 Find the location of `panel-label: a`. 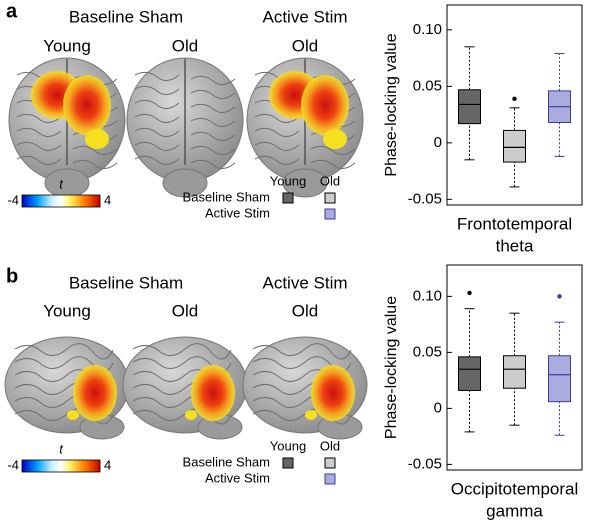

panel-label: a is located at coordinates (12, 11).